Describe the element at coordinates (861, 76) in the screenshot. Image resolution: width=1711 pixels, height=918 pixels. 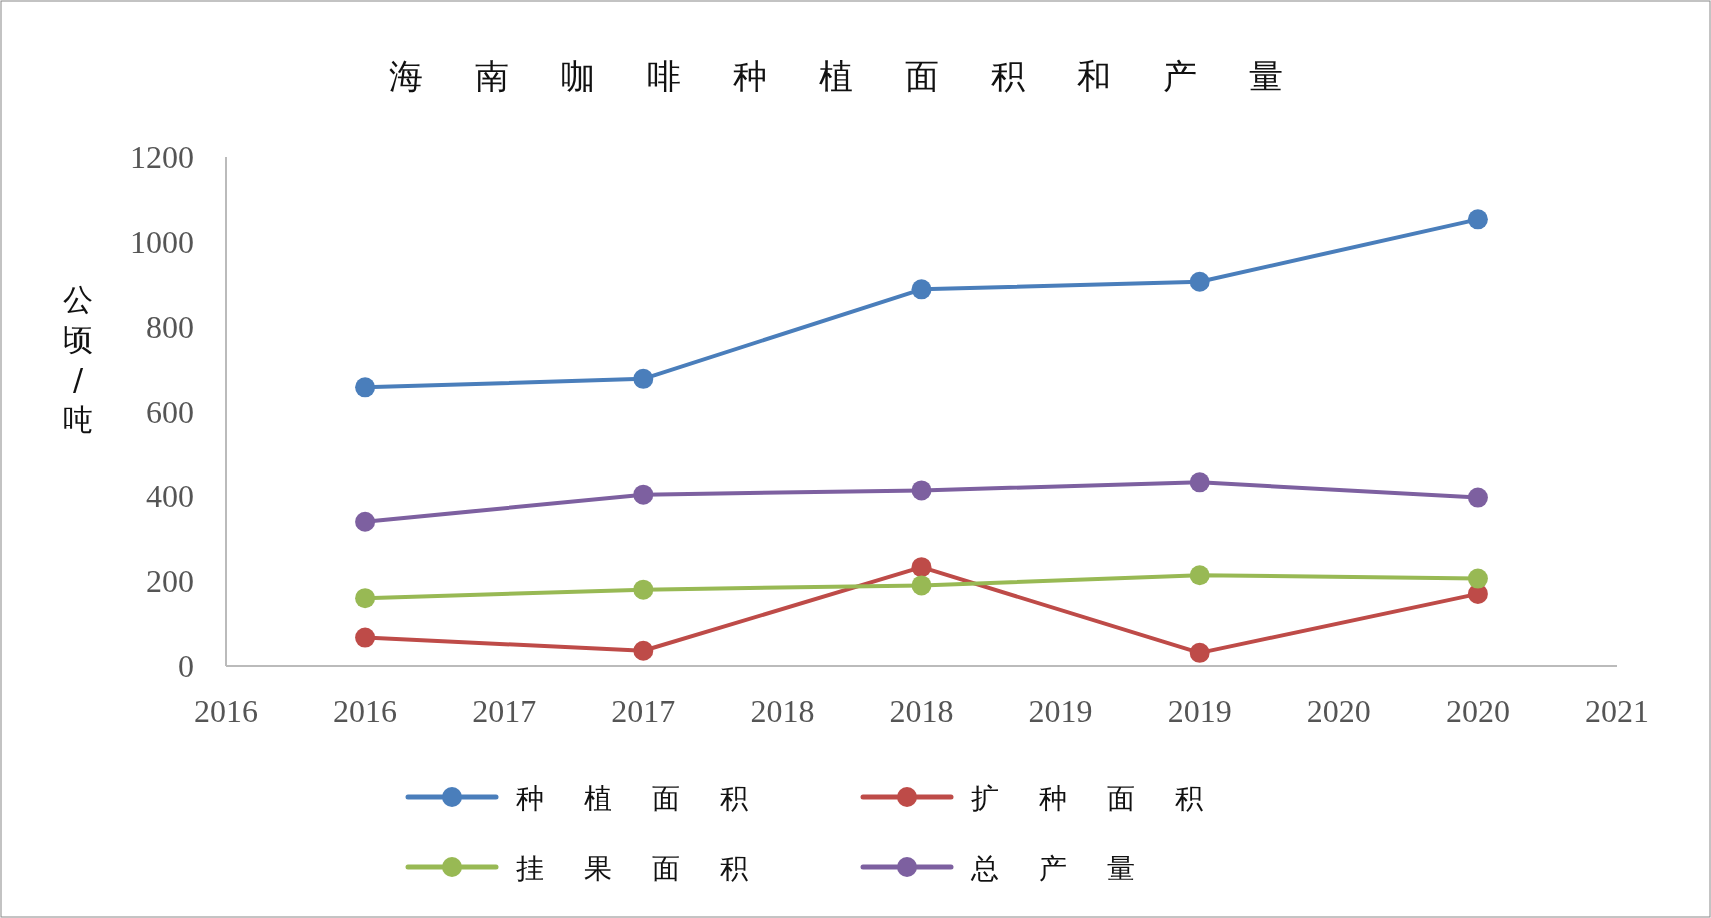
I see `chart-title: 海南咖啡种植面积和产量` at that location.